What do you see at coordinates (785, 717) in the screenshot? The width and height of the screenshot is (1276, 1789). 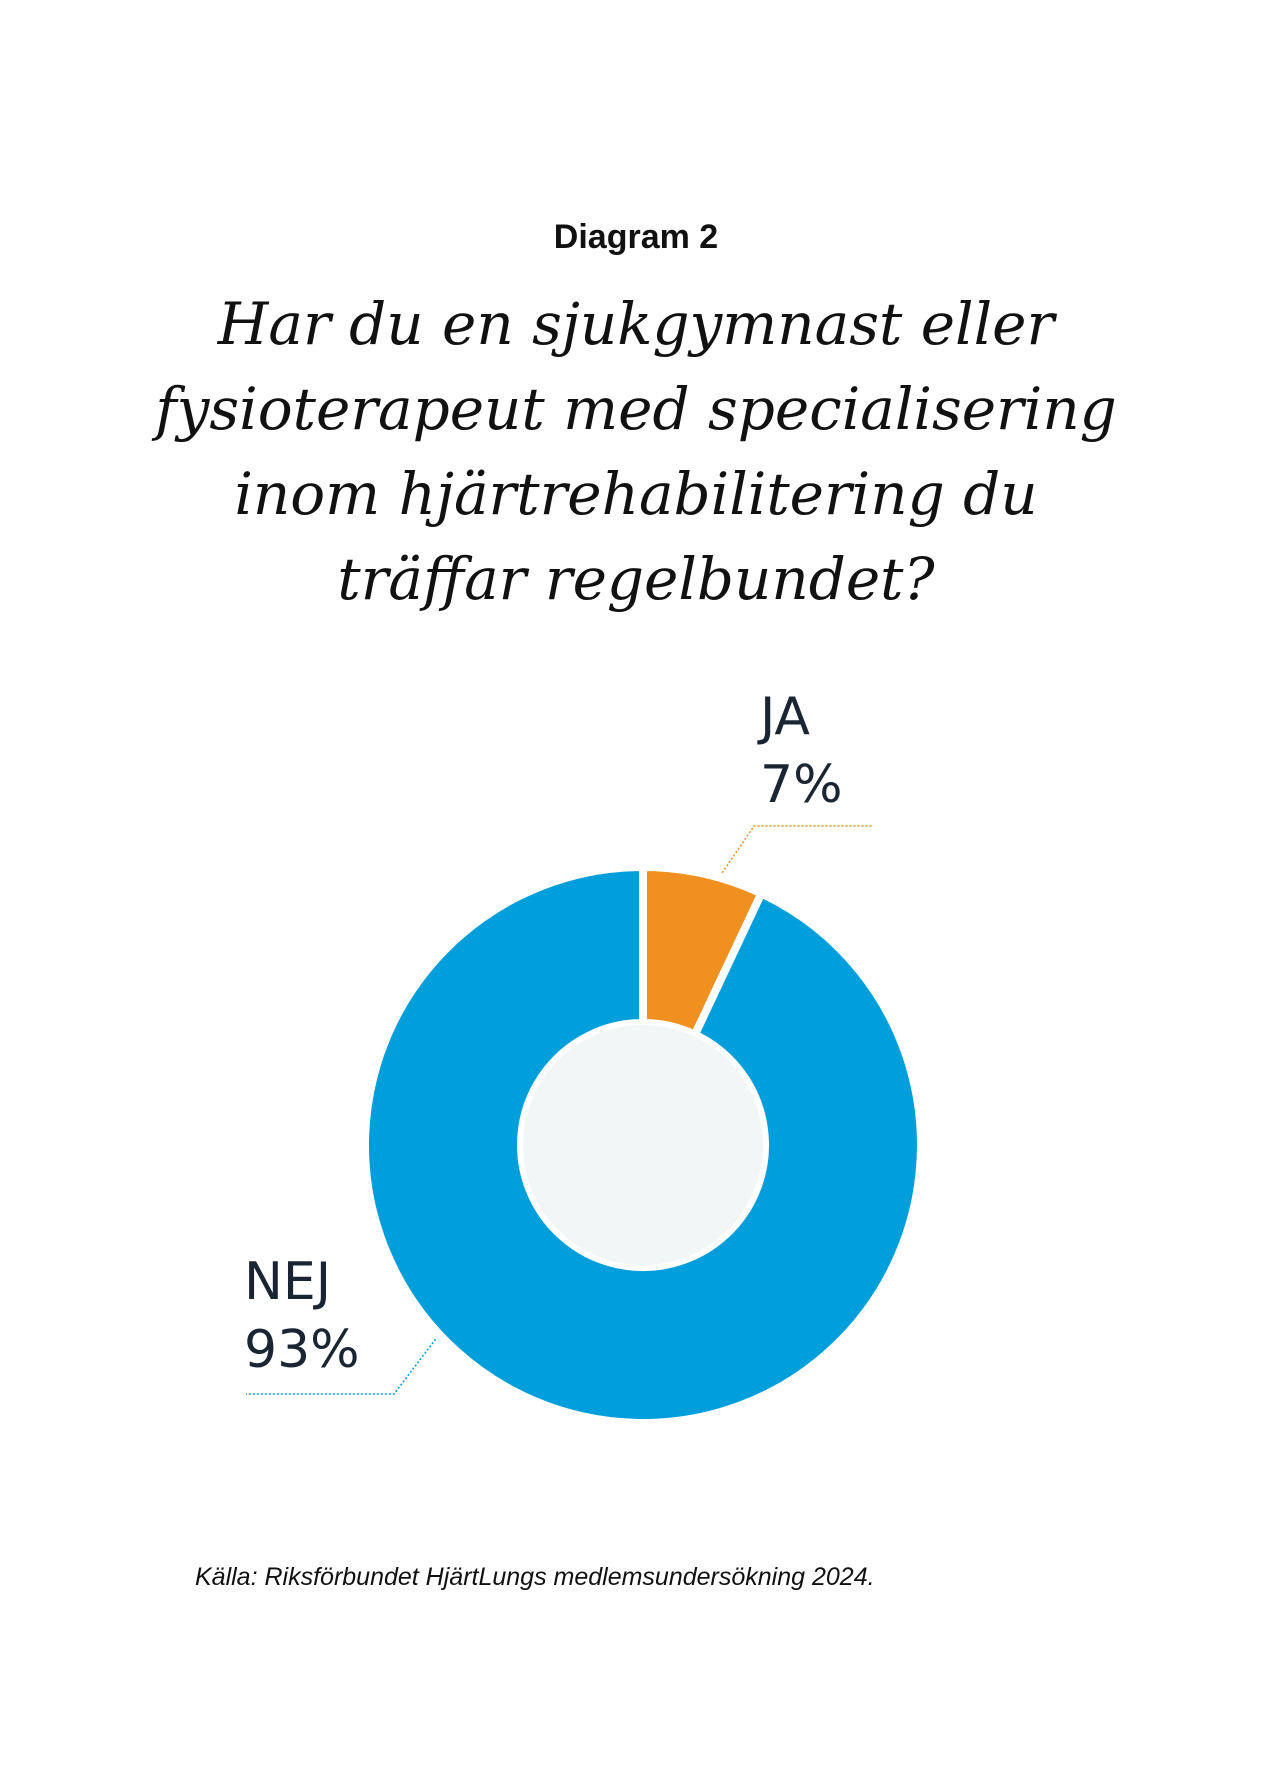 I see `ja-category: JA` at bounding box center [785, 717].